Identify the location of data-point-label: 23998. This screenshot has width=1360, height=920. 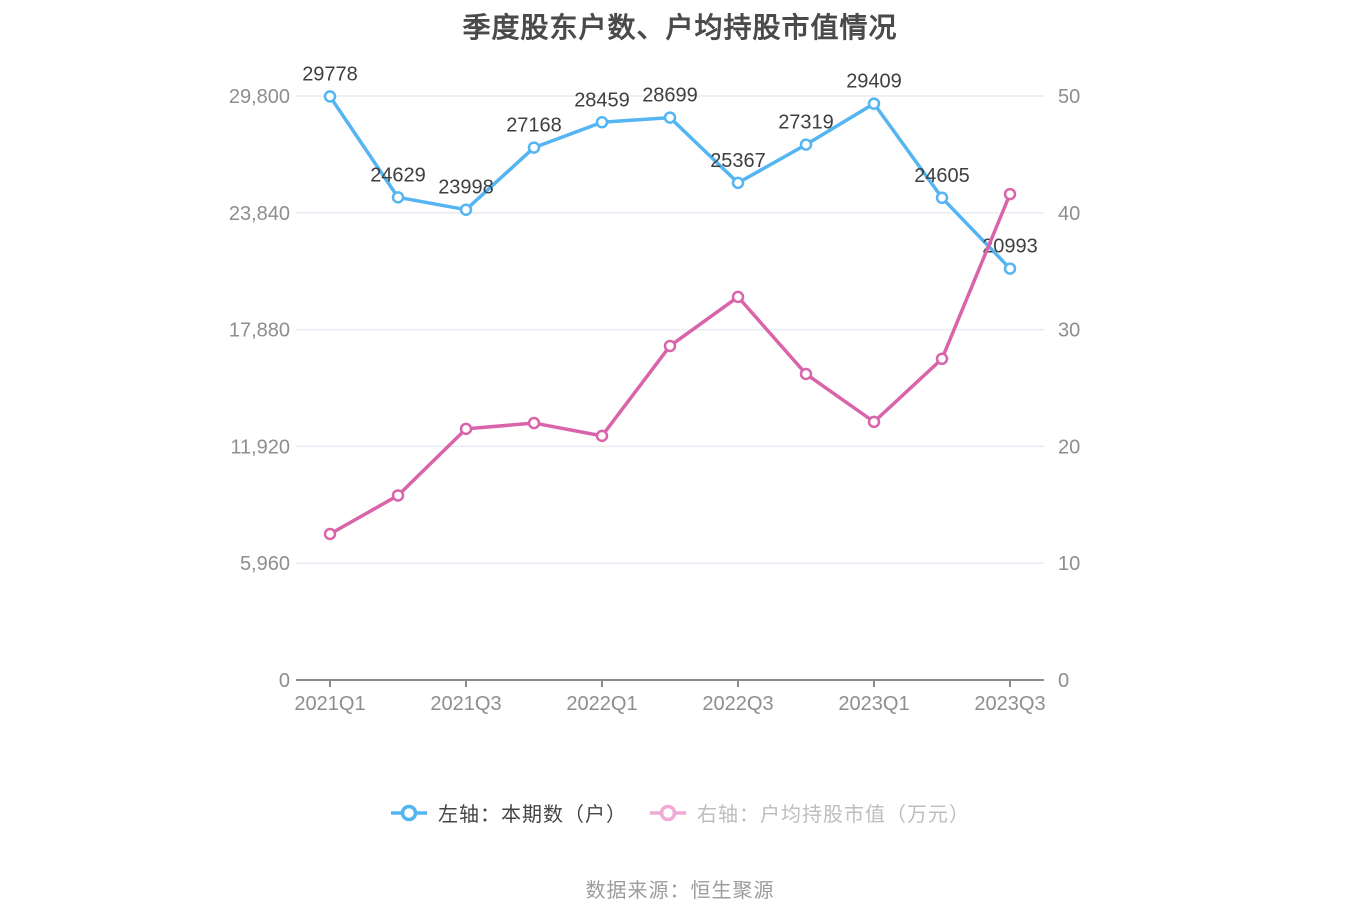
(466, 188).